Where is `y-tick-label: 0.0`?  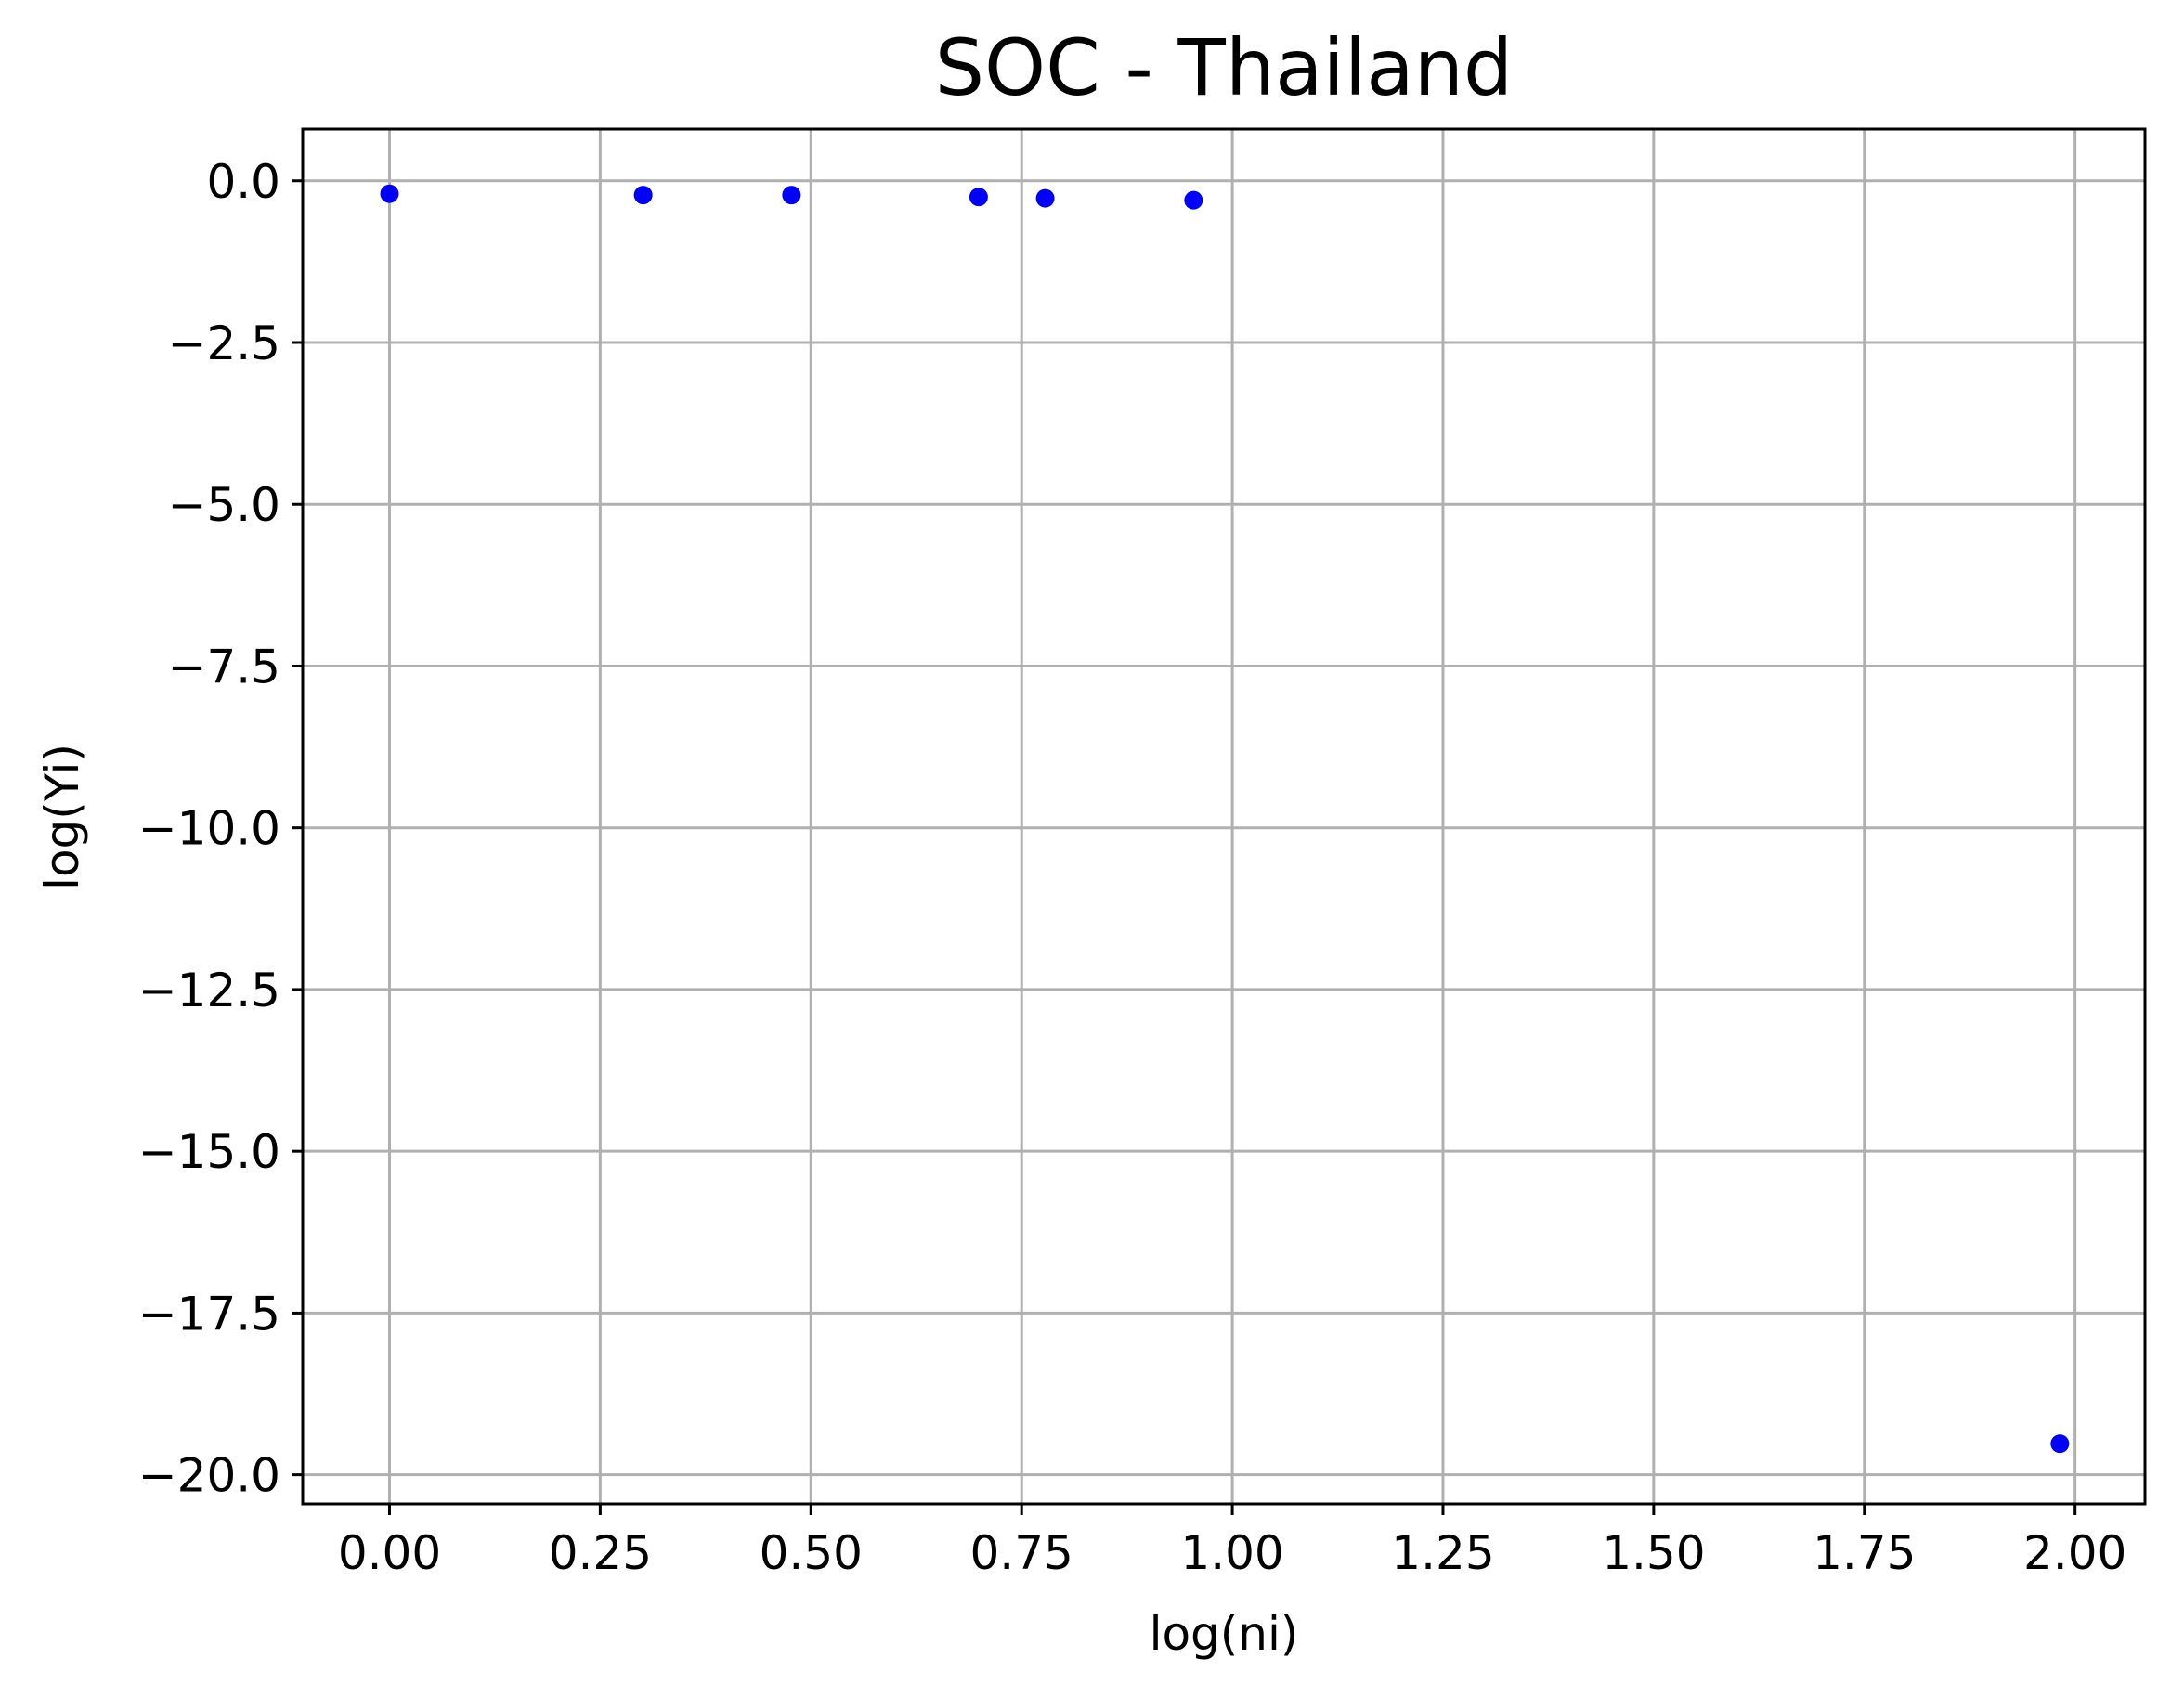
y-tick-label: 0.0 is located at coordinates (243, 182).